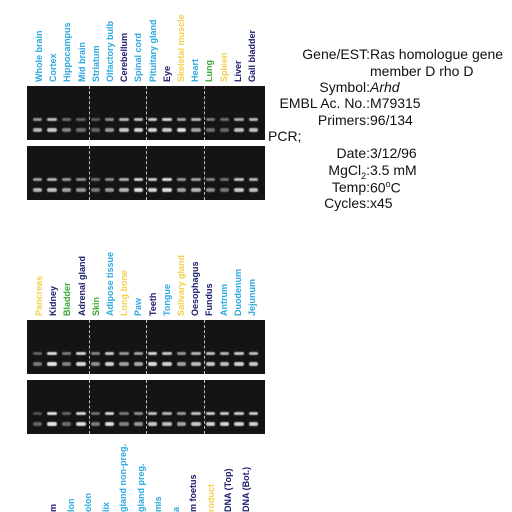  I want to click on lane-label: Adipose tissue, so click(110, 283).